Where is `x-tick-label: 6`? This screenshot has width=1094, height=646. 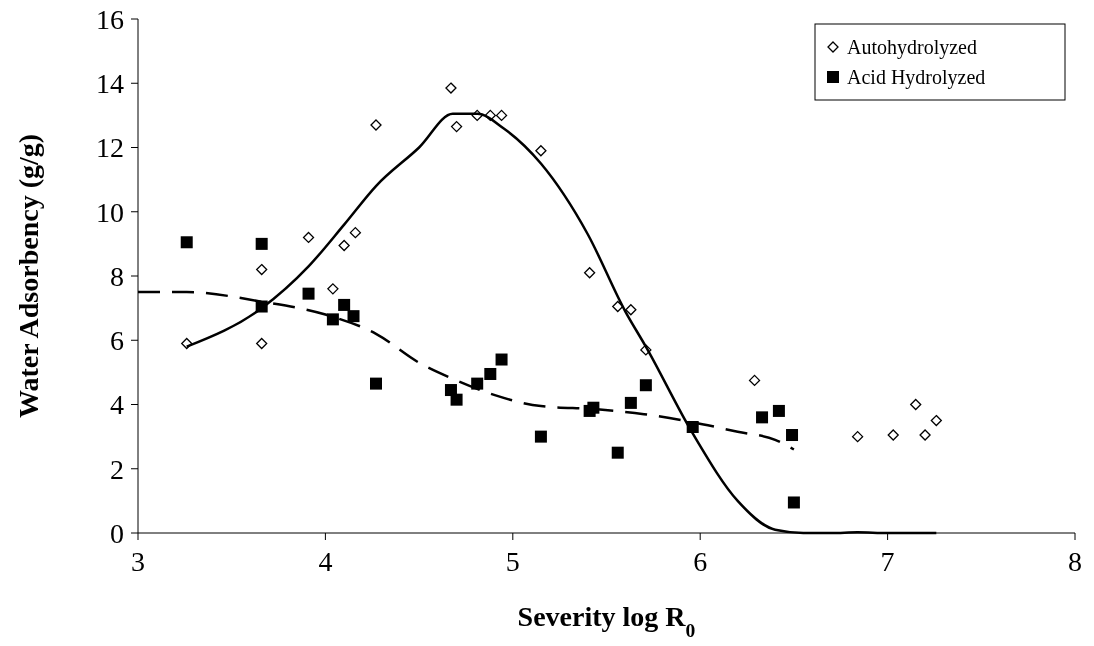
x-tick-label: 6 is located at coordinates (700, 561).